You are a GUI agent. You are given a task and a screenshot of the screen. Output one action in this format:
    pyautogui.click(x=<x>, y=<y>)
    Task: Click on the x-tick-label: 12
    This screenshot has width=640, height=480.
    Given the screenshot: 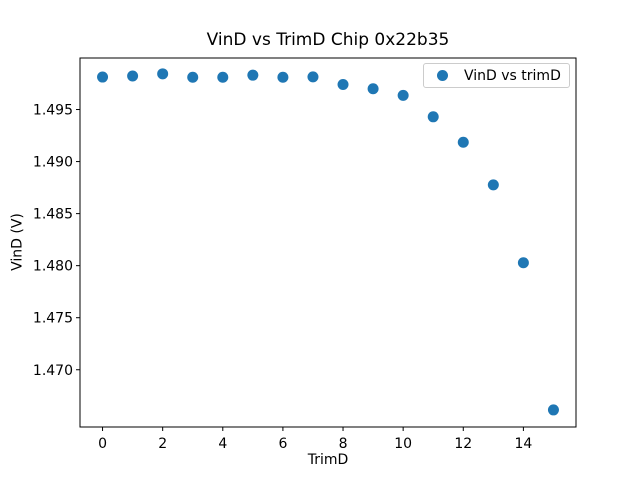 What is the action you would take?
    pyautogui.click(x=463, y=444)
    